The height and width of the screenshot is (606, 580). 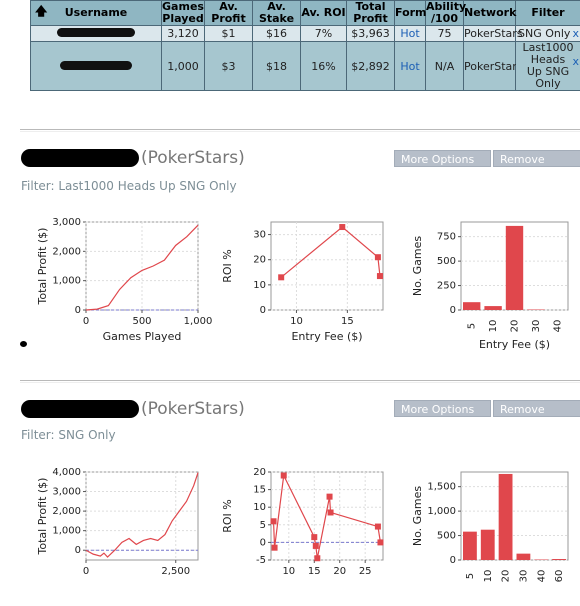 What do you see at coordinates (541, 576) in the screenshot?
I see `x-tick-label: 40` at bounding box center [541, 576].